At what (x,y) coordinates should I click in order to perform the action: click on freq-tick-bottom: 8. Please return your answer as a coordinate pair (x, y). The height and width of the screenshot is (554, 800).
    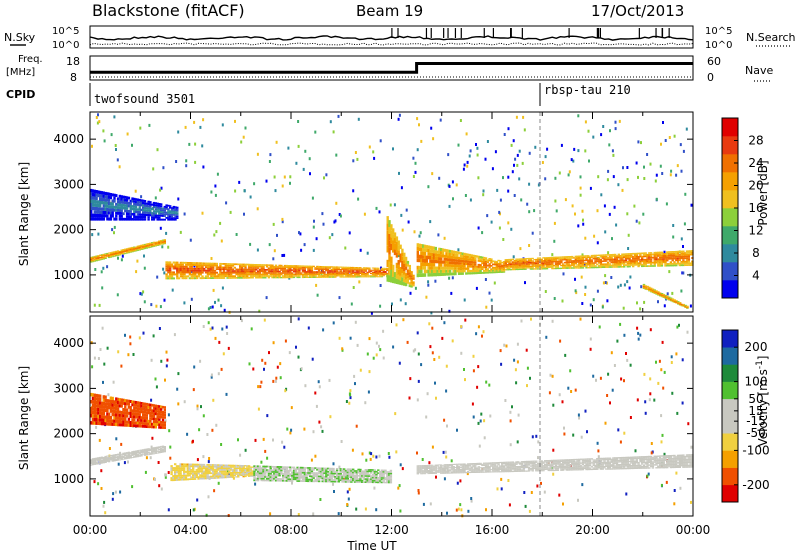
    Looking at the image, I should click on (73, 77).